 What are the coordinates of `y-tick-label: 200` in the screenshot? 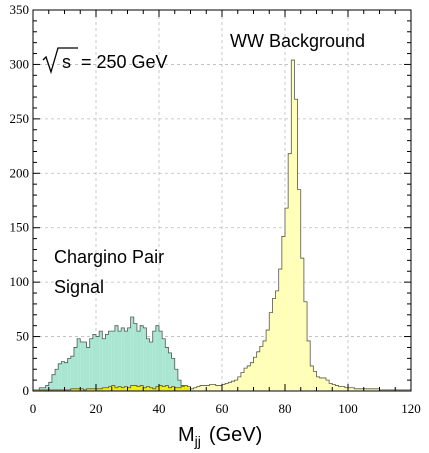 It's located at (20, 172).